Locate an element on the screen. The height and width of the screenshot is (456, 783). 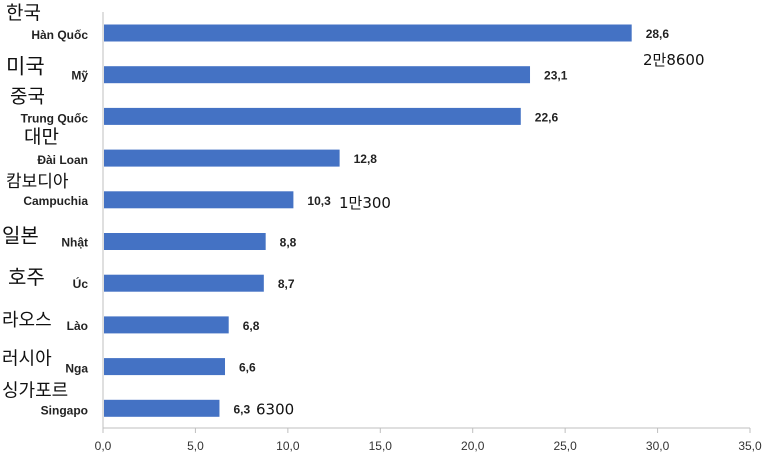
category-label: Nga is located at coordinates (76, 369).